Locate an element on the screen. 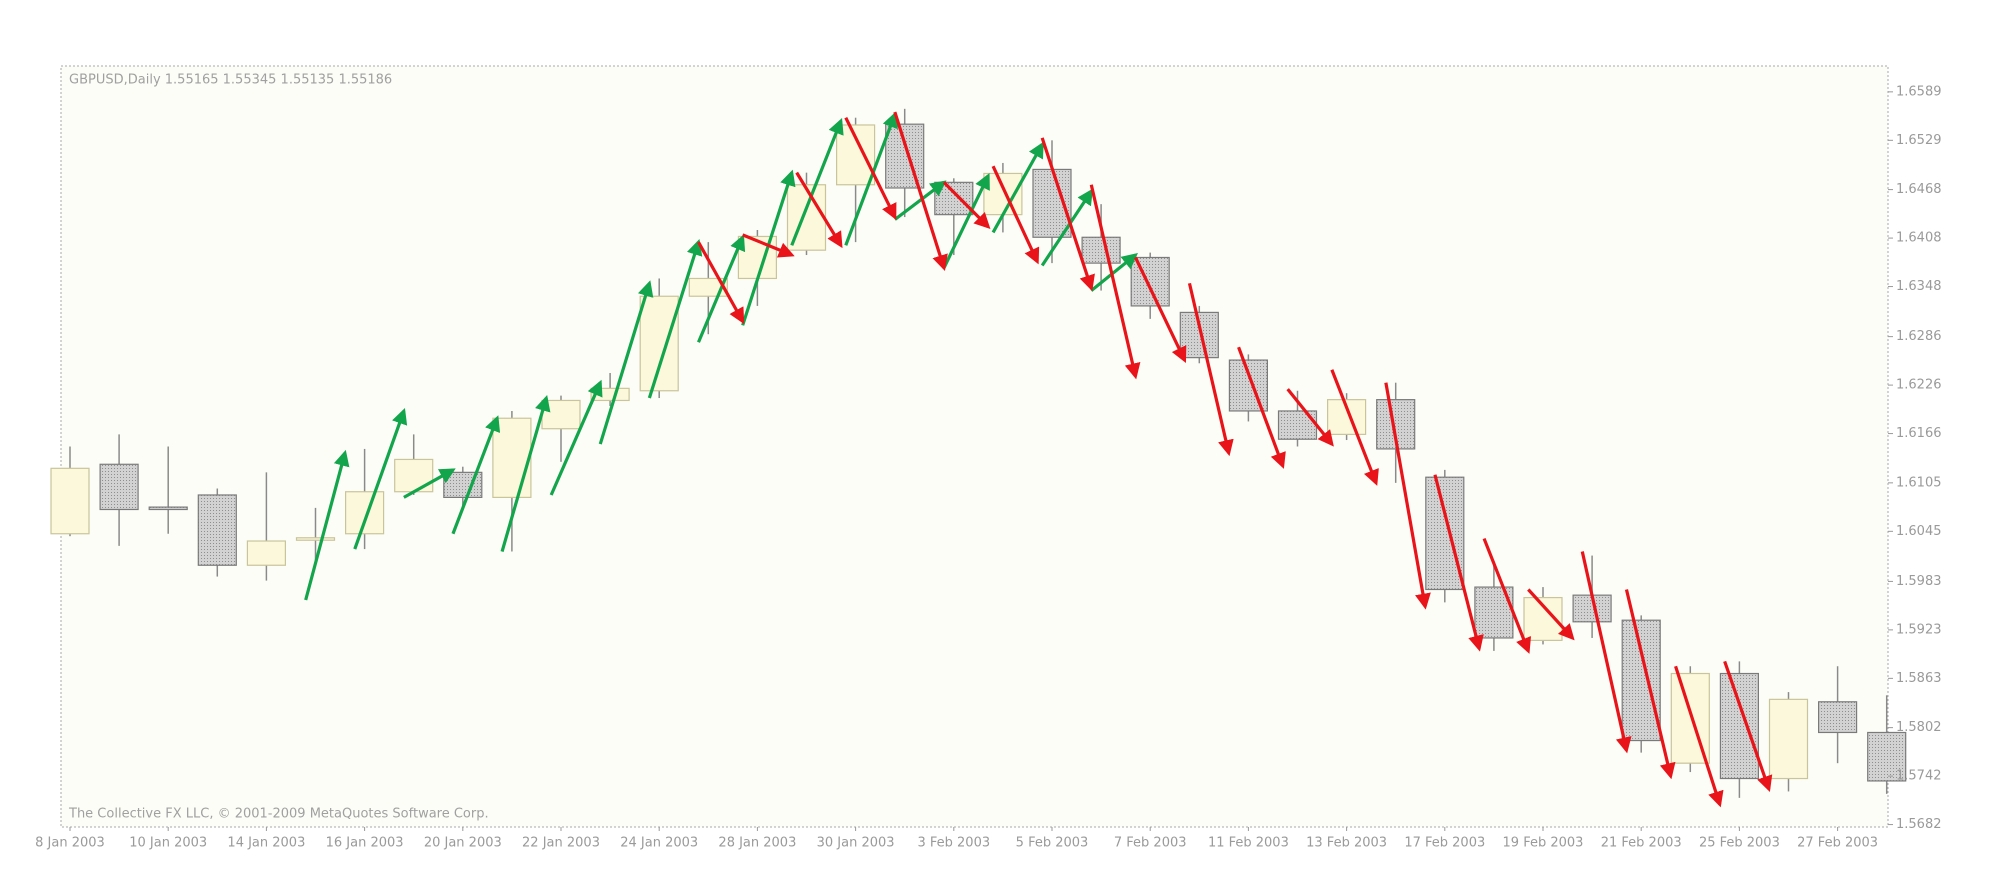 The width and height of the screenshot is (2000, 896). y-tick-label: 1.5682 is located at coordinates (1919, 824).